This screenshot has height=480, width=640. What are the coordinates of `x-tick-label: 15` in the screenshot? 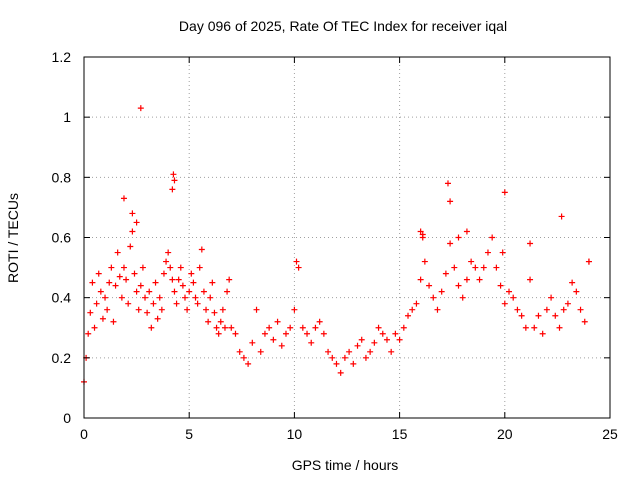 It's located at (400, 434).